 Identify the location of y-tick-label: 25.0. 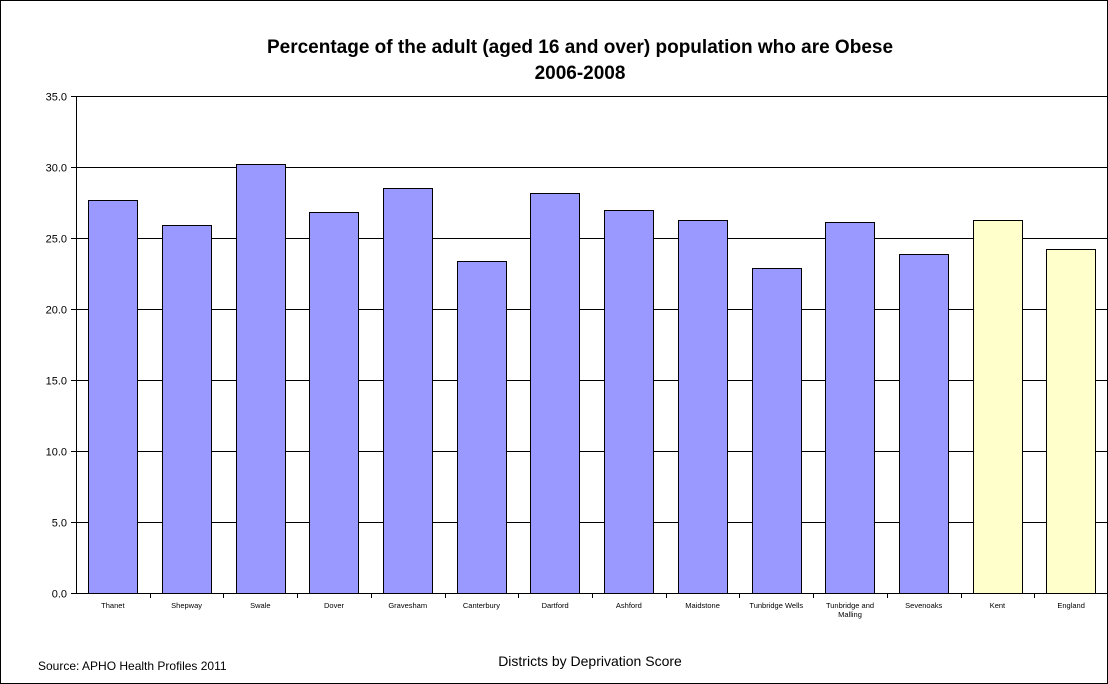
(56, 240).